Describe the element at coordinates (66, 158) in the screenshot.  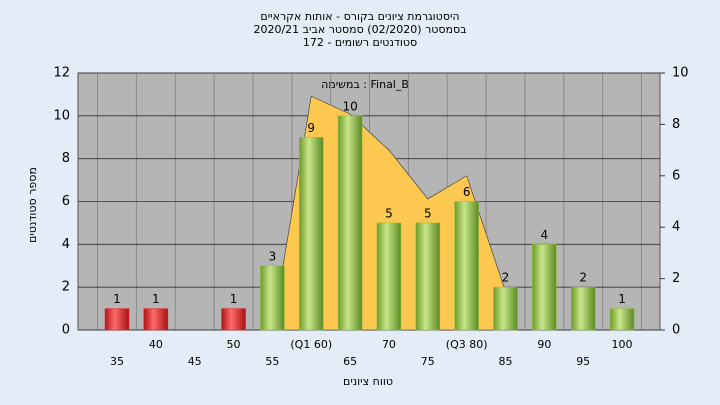
I see `y-tick-label: 8` at that location.